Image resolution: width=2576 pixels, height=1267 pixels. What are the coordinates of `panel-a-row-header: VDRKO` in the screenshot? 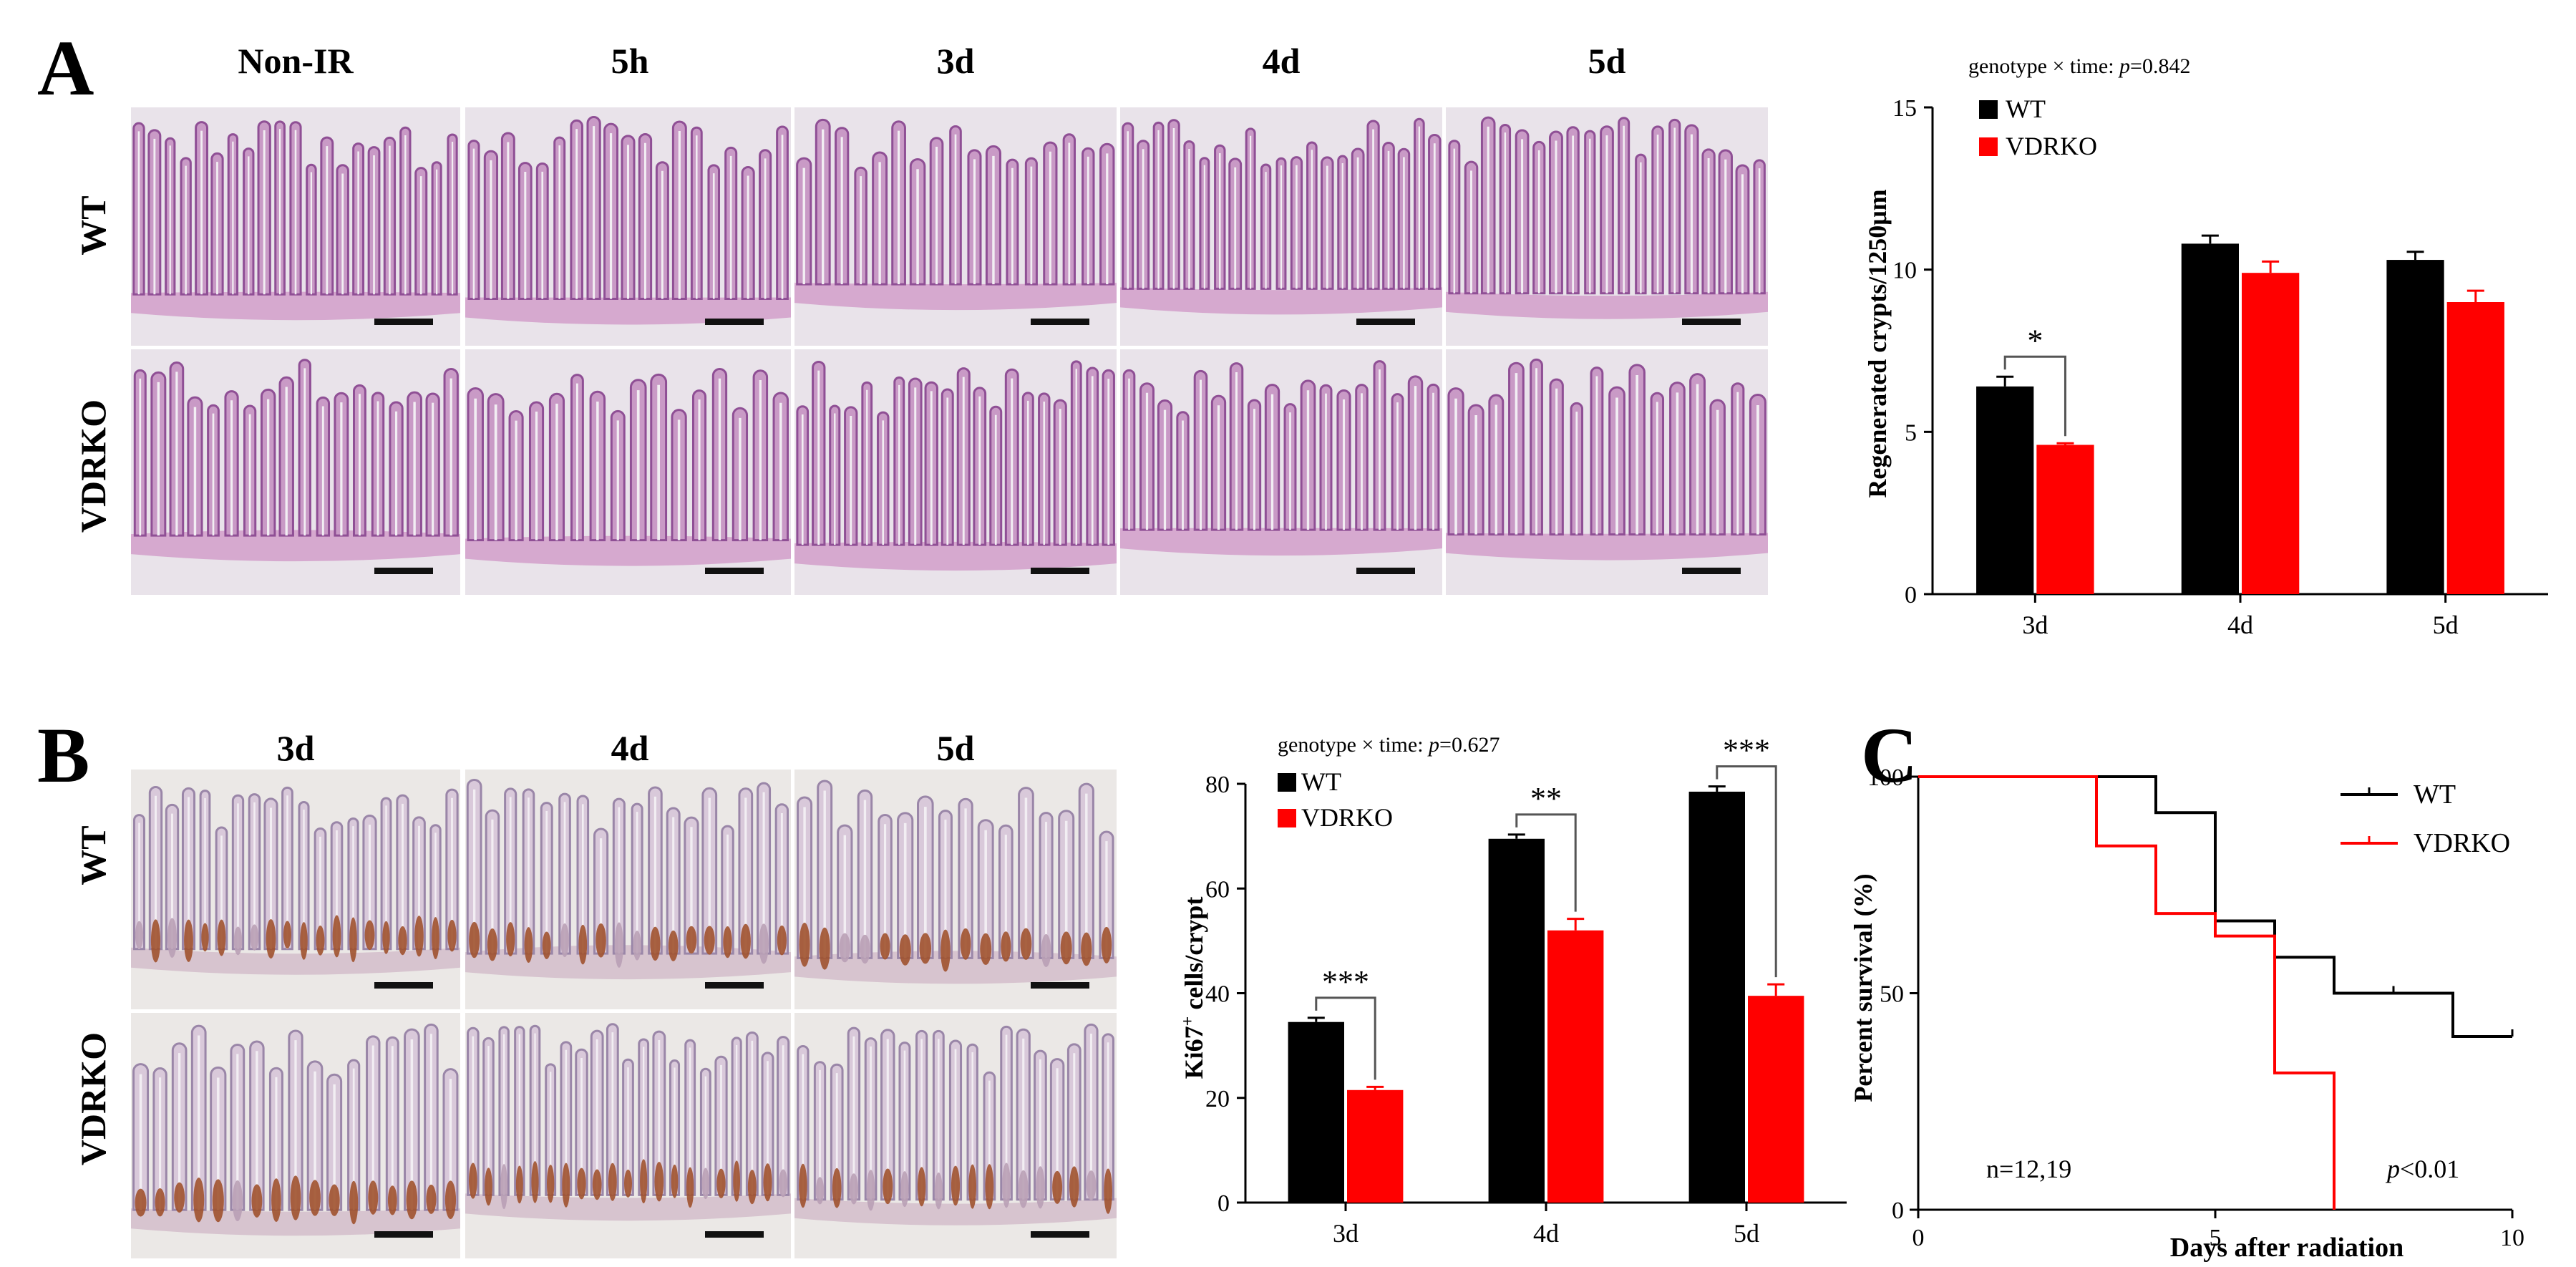 It's located at (93, 466).